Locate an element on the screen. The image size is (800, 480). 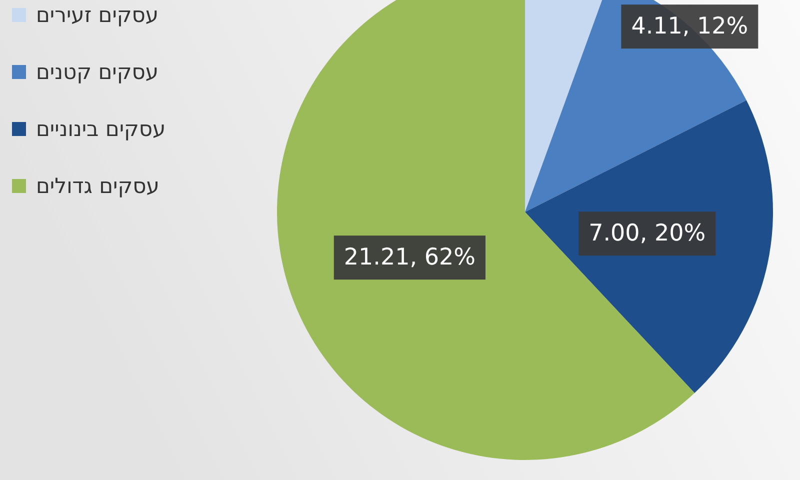
legend-label: עסקים גדולים is located at coordinates (98, 186).